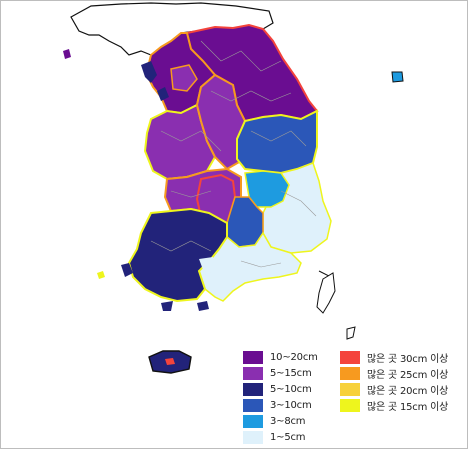  What do you see at coordinates (408, 375) in the screenshot?
I see `outline-label: 많은 곳 25cm 이상` at bounding box center [408, 375].